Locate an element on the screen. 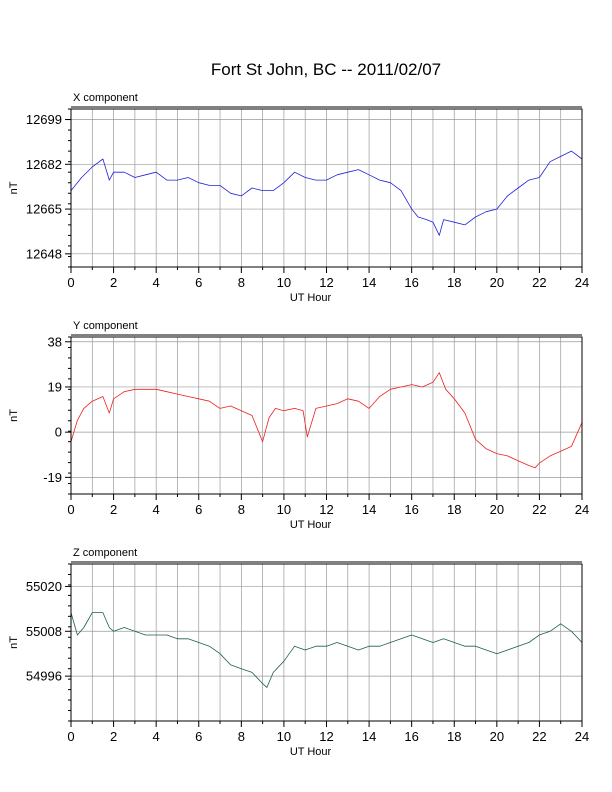  y-tick-label: 12665 is located at coordinates (44, 209).